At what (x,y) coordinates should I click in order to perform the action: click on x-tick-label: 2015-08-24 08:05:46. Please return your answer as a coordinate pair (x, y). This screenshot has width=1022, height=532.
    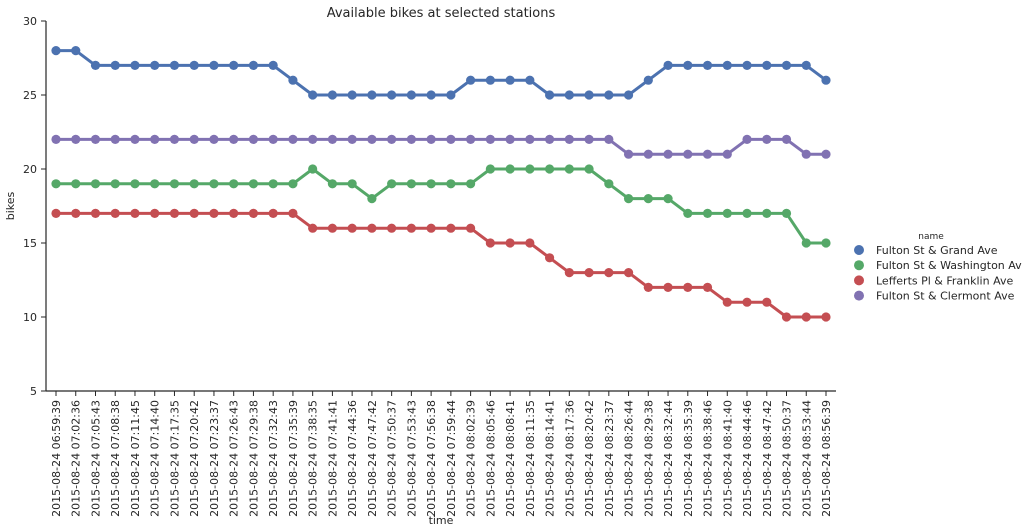
    Looking at the image, I should click on (490, 458).